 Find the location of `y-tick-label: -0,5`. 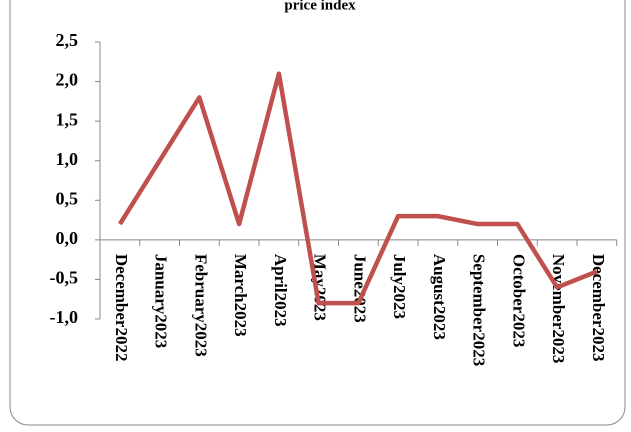

y-tick-label: -0,5 is located at coordinates (64, 278).